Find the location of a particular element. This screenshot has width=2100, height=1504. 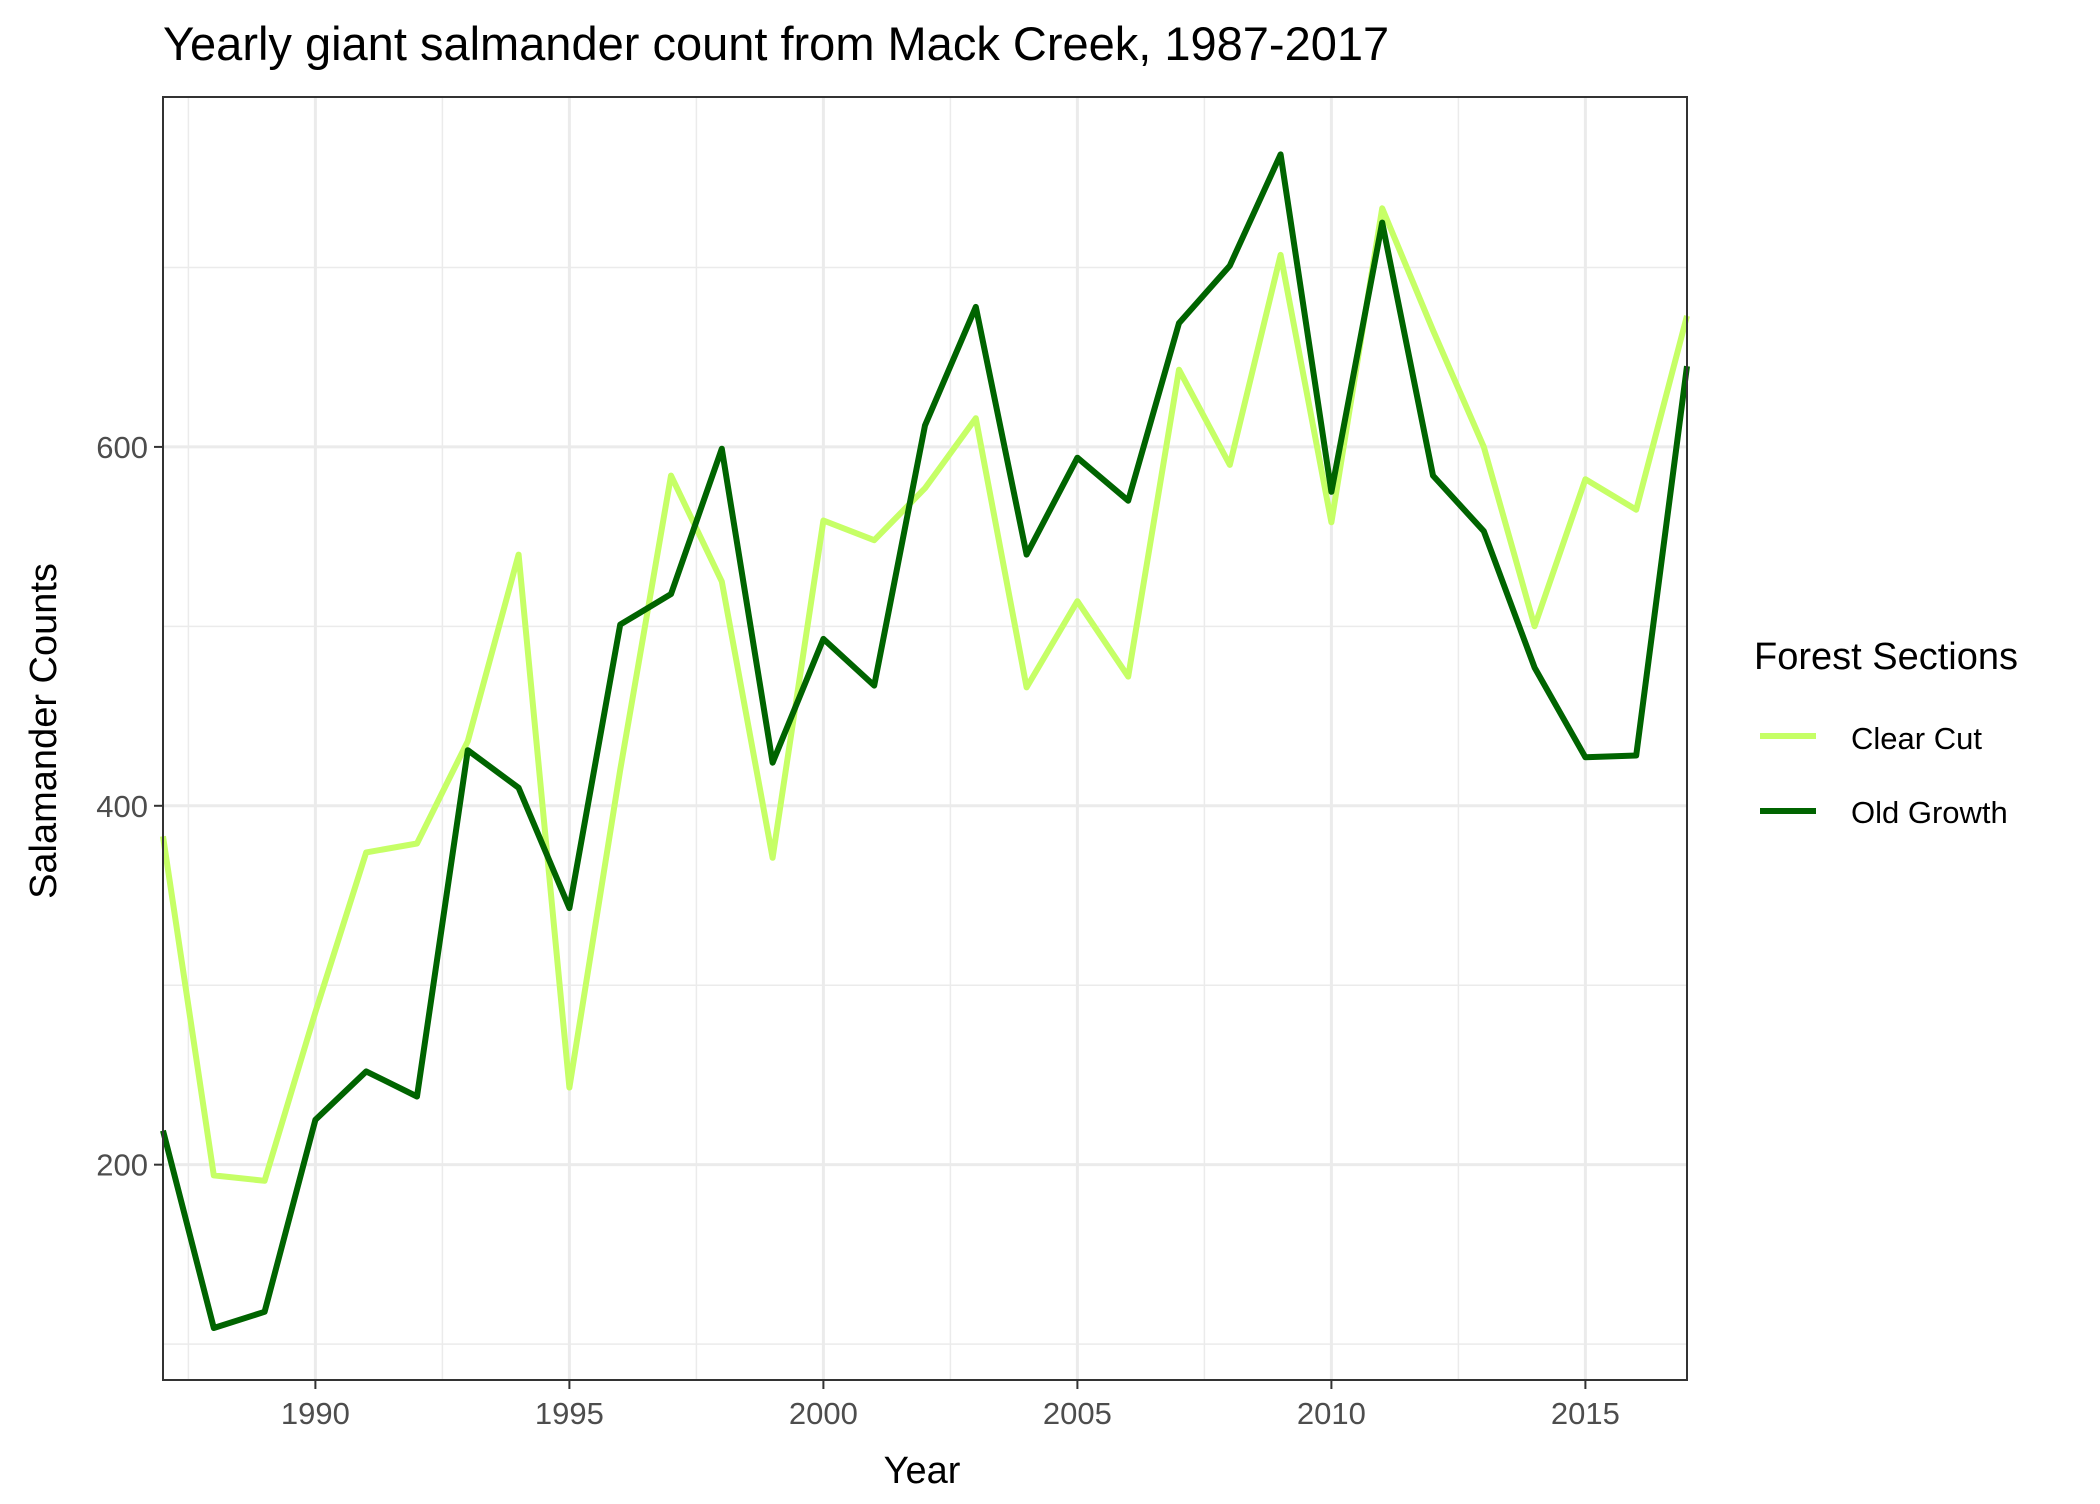

legend-label-old-growth: Old Growth is located at coordinates (1929, 812).